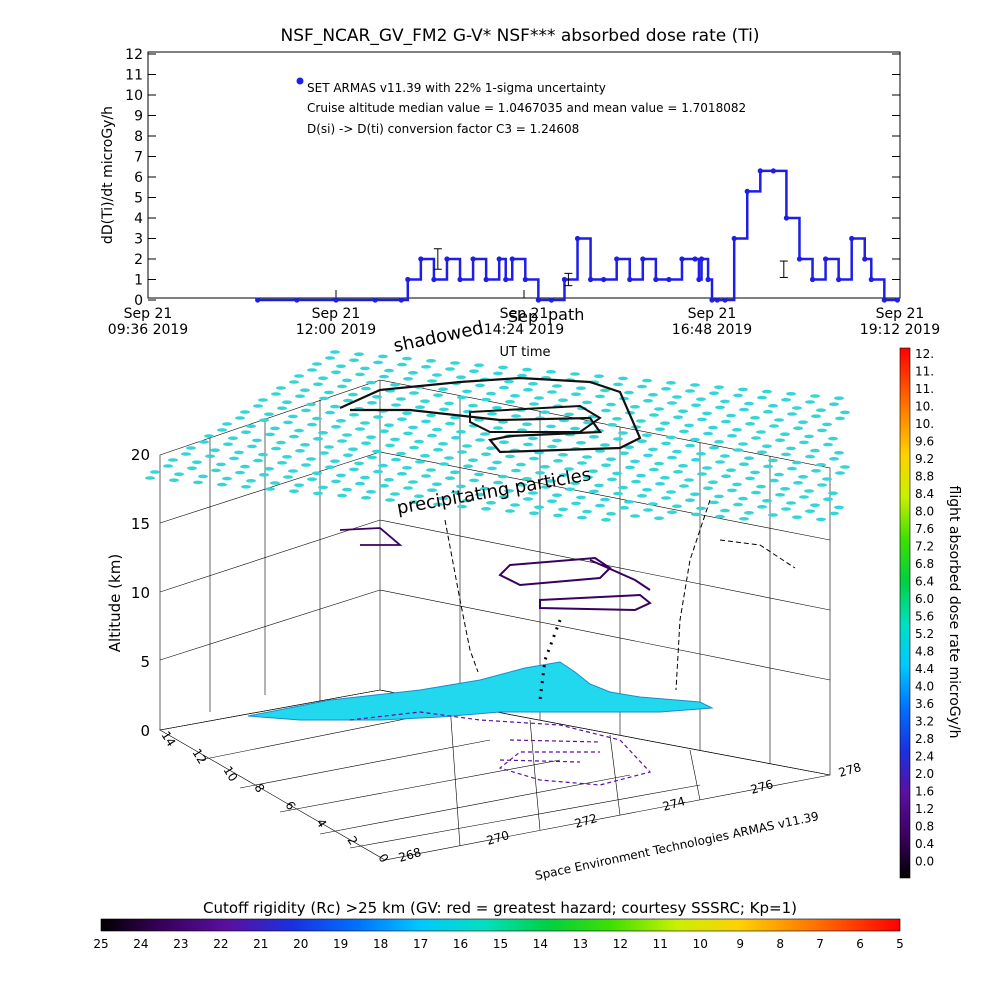  Describe the element at coordinates (577, 235) in the screenshot. I see `dose-series` at that location.